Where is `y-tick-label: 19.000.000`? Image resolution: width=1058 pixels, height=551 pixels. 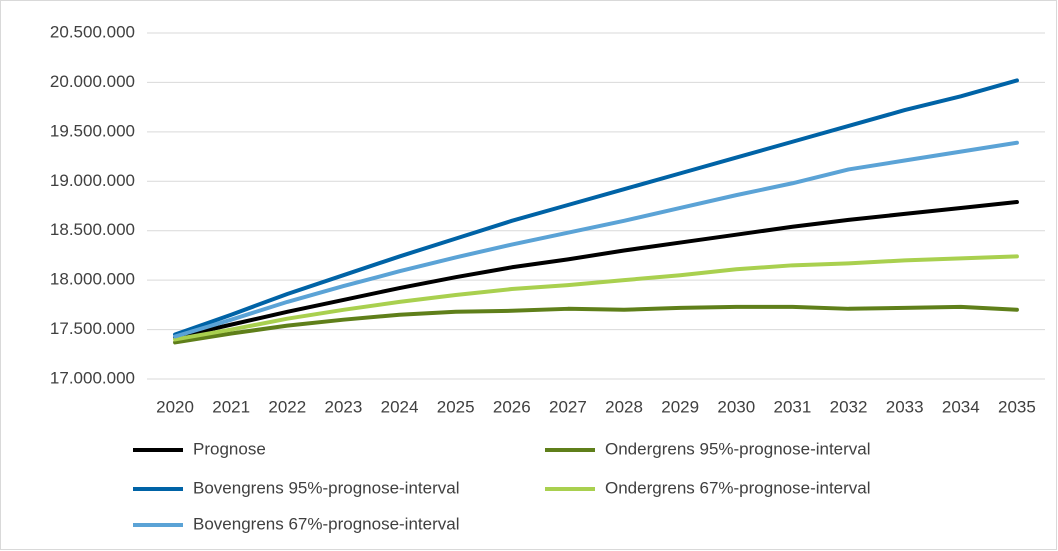
y-tick-label: 19.000.000 is located at coordinates (92, 180).